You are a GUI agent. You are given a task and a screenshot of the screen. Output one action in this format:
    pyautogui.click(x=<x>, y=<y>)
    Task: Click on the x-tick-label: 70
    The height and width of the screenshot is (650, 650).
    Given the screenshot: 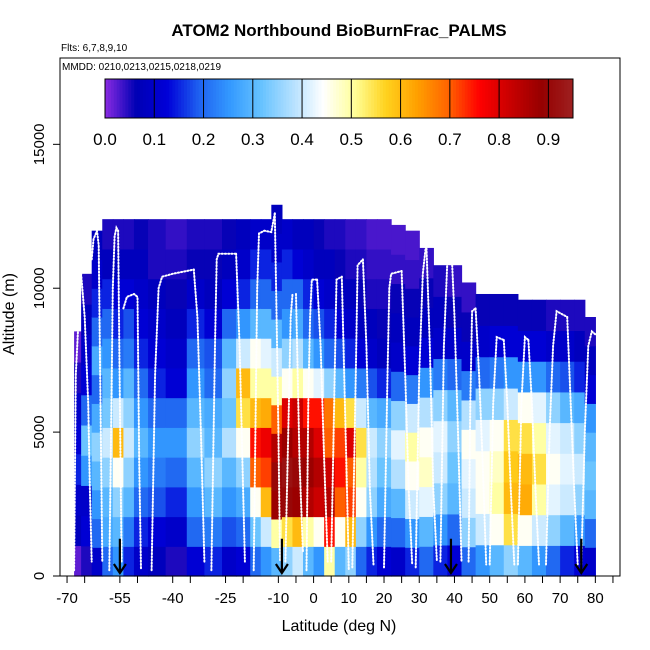 What is the action you would take?
    pyautogui.click(x=560, y=598)
    